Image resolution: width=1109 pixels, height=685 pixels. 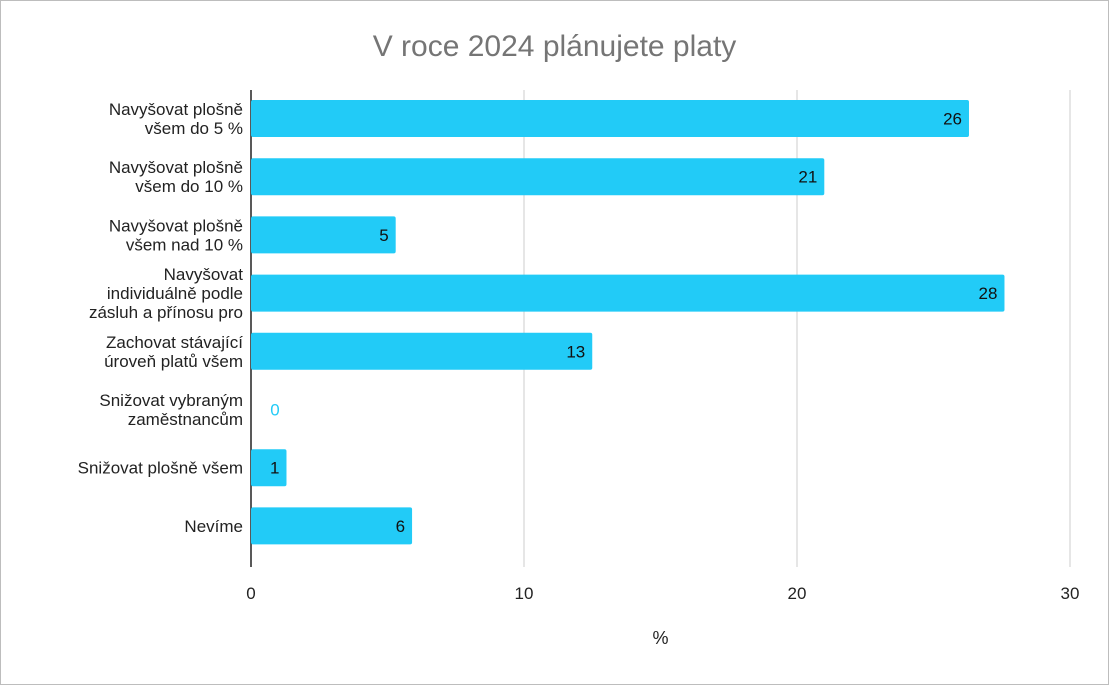 What do you see at coordinates (554, 46) in the screenshot?
I see `chart-title: V roce 2024 plánujete platy` at bounding box center [554, 46].